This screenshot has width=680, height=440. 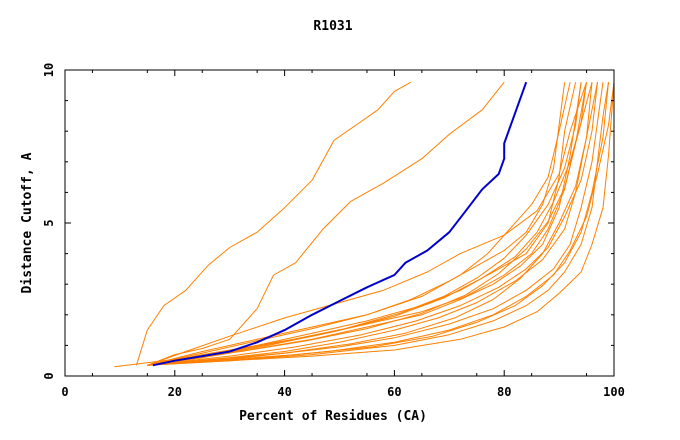 What do you see at coordinates (394, 392) in the screenshot?
I see `x-tick-label: 60` at bounding box center [394, 392].